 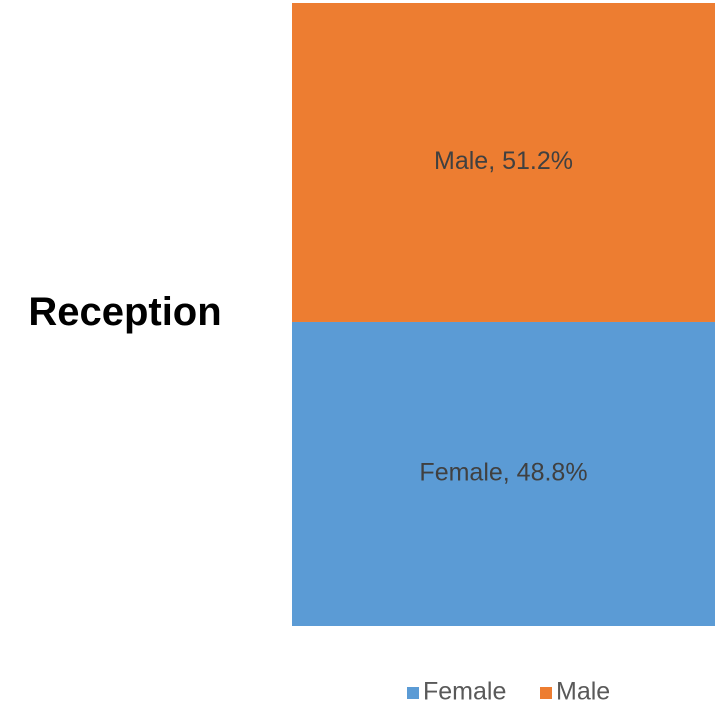 What do you see at coordinates (464, 692) in the screenshot?
I see `legend-label: Female` at bounding box center [464, 692].